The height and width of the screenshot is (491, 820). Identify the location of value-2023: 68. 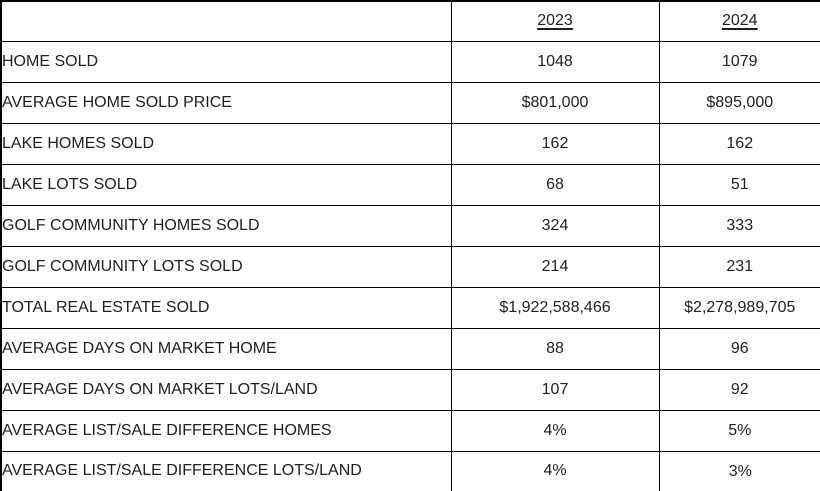
(555, 184).